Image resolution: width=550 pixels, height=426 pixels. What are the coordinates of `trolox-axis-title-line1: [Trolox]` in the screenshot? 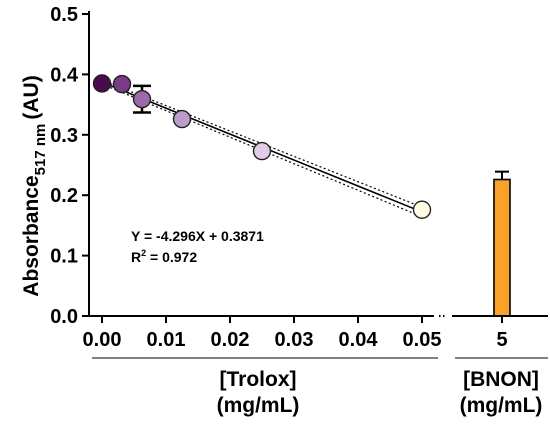 It's located at (258, 379).